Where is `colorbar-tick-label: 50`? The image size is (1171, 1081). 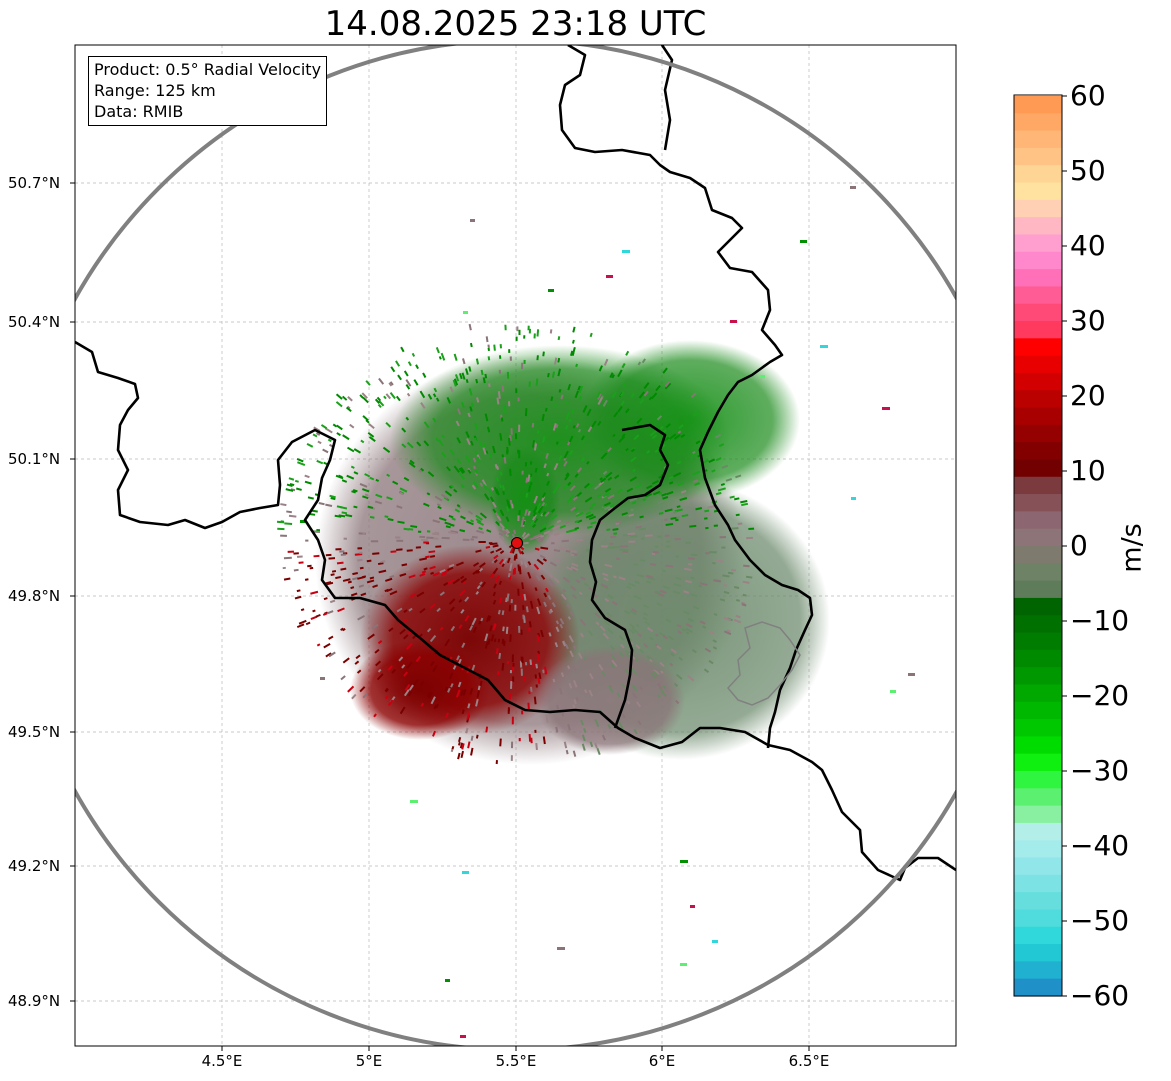
colorbar-tick-label: 50 is located at coordinates (1088, 170).